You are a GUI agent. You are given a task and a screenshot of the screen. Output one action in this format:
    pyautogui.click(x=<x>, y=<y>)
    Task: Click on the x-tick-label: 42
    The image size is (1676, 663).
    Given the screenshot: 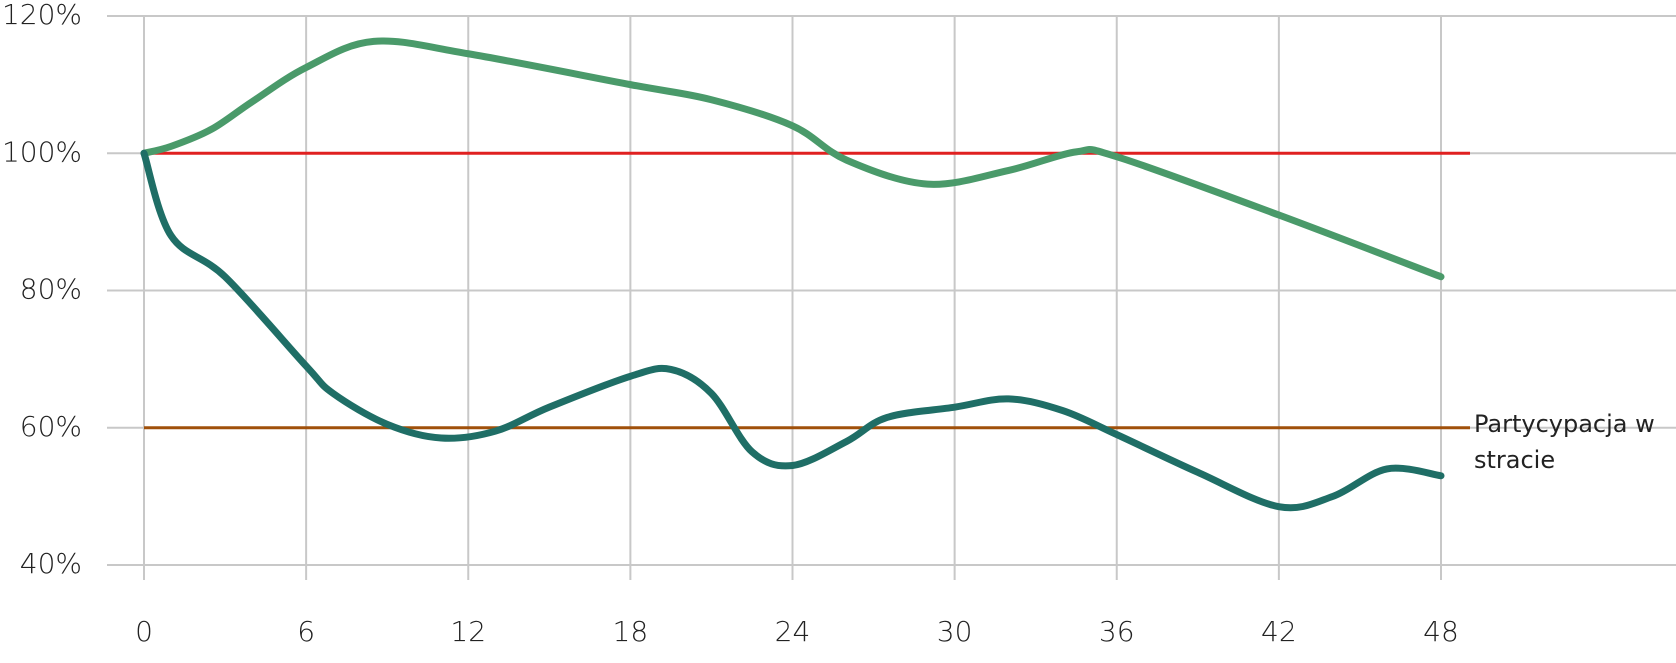 What is the action you would take?
    pyautogui.click(x=1279, y=631)
    